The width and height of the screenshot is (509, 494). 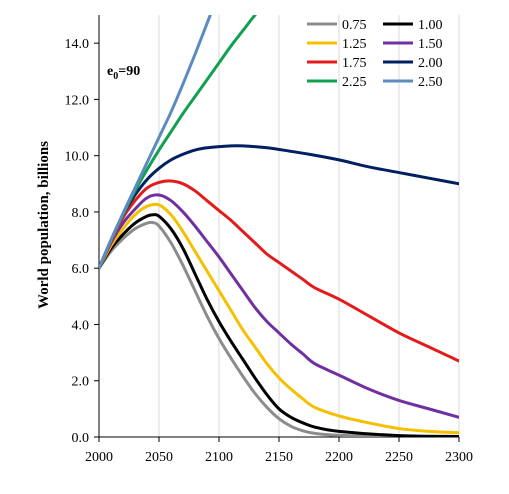 What do you see at coordinates (115, 76) in the screenshot?
I see `annotation-subscript: 0` at bounding box center [115, 76].